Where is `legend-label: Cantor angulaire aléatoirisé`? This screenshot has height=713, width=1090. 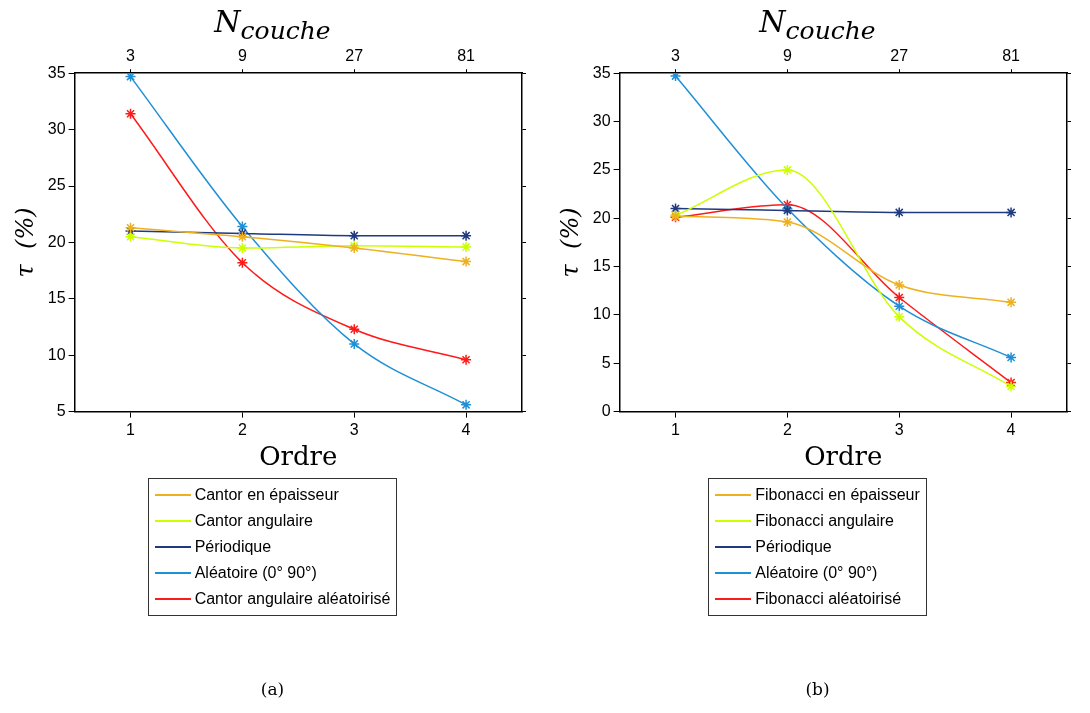 legend-label: Cantor angulaire aléatoirisé is located at coordinates (292, 599).